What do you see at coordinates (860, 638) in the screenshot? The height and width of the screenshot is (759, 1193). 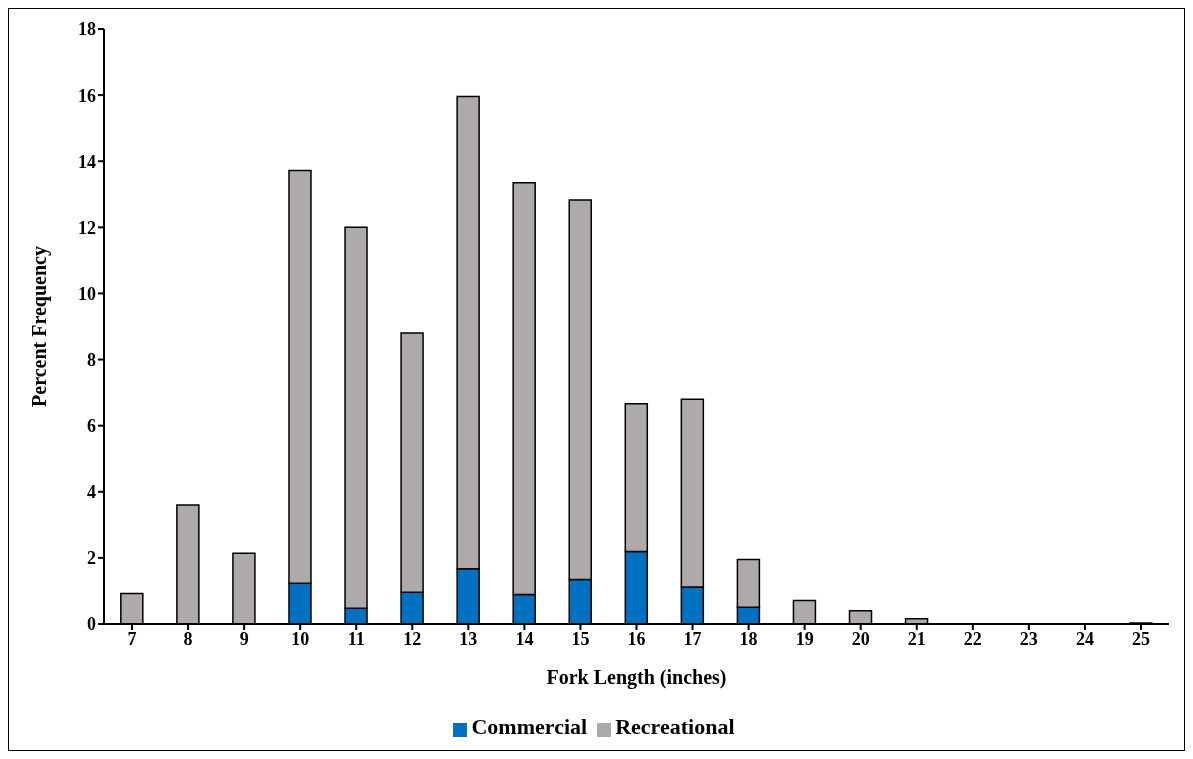 I see `x-tick-label: 20` at bounding box center [860, 638].